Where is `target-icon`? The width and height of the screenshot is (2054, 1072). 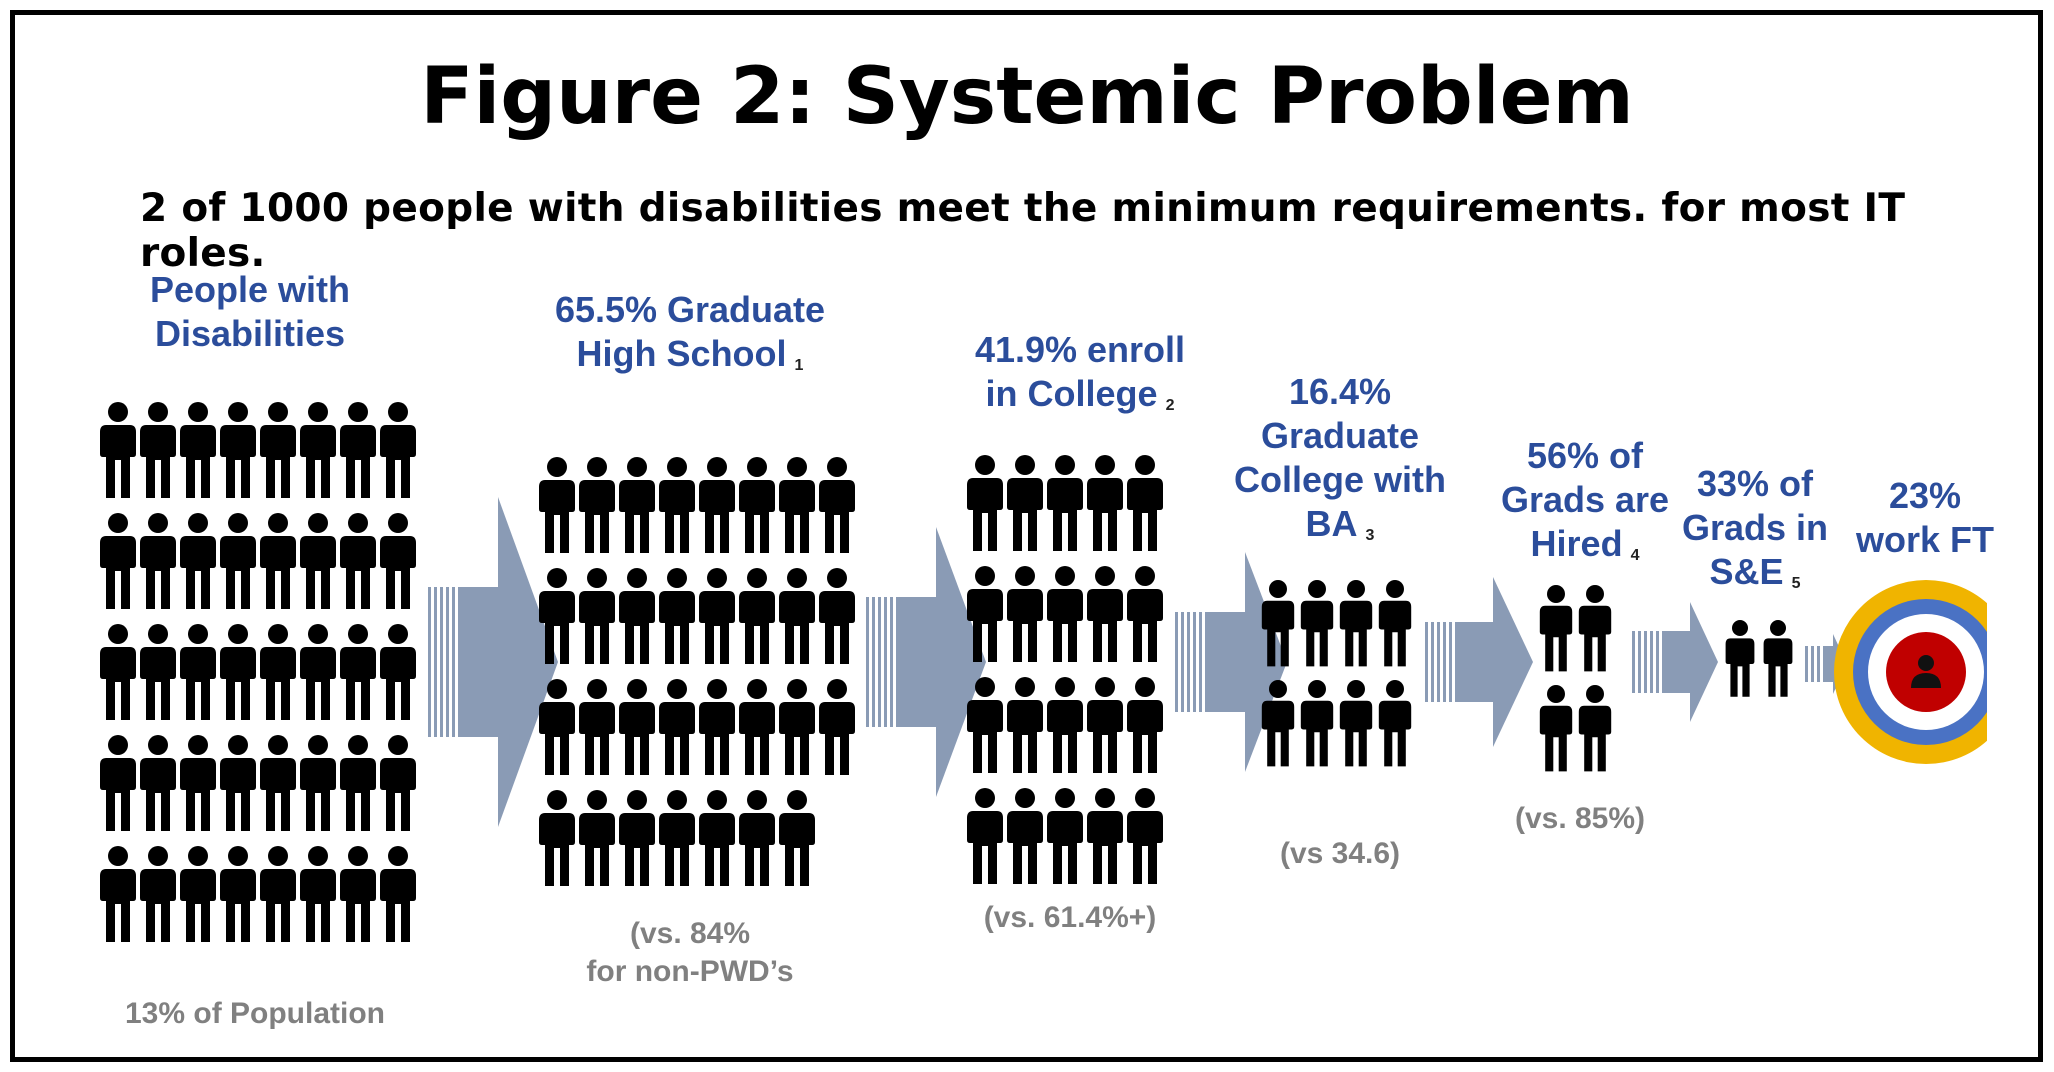 target-icon is located at coordinates (1930, 675).